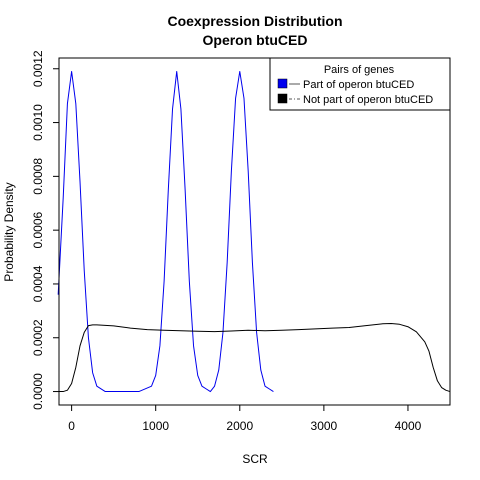 This screenshot has height=480, width=480. Describe the element at coordinates (38, 283) in the screenshot. I see `y-tick-label: 0.0004` at that location.